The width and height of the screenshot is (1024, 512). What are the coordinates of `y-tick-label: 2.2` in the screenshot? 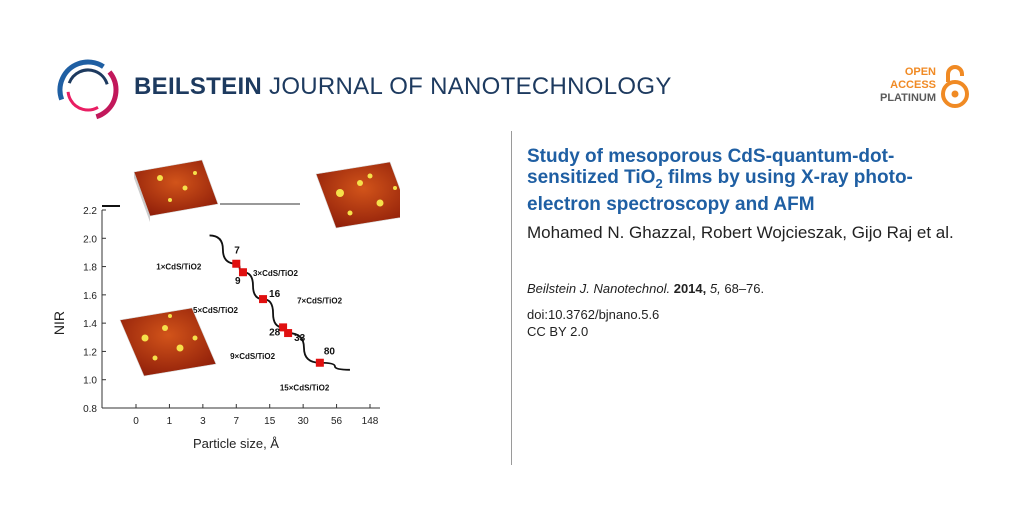 It's located at (90, 211).